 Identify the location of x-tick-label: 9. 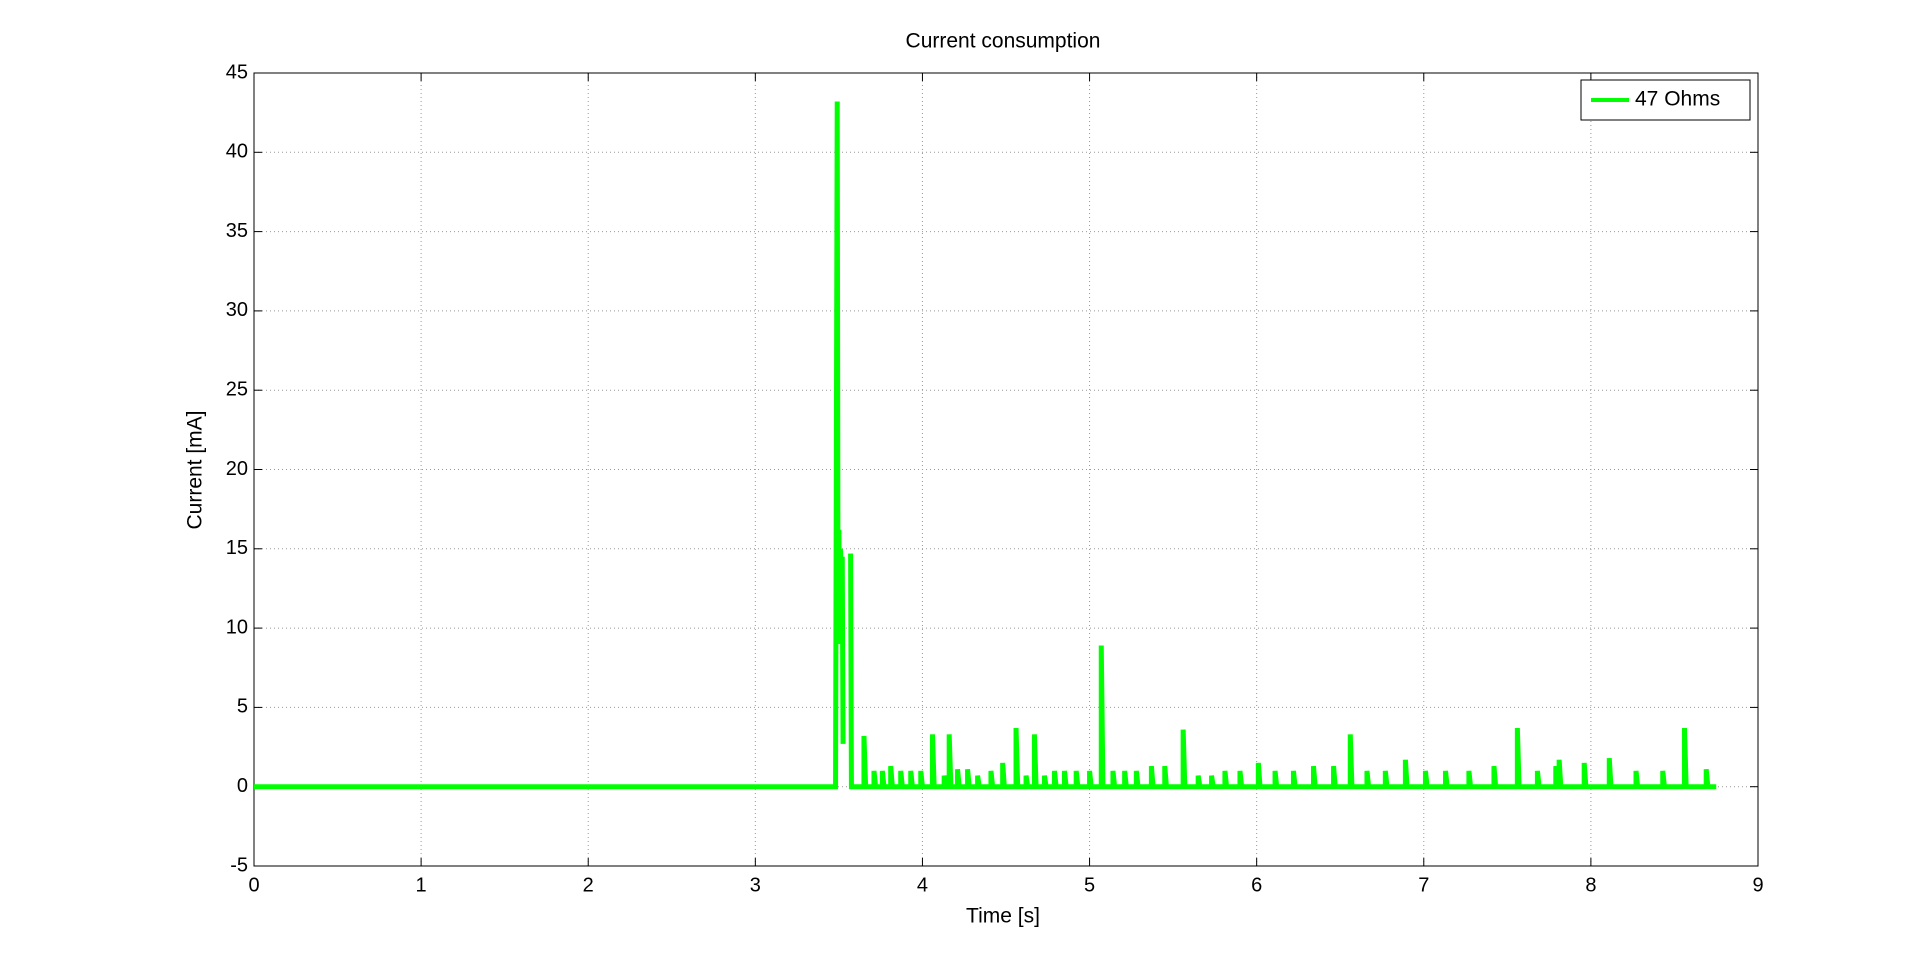
(1757, 885).